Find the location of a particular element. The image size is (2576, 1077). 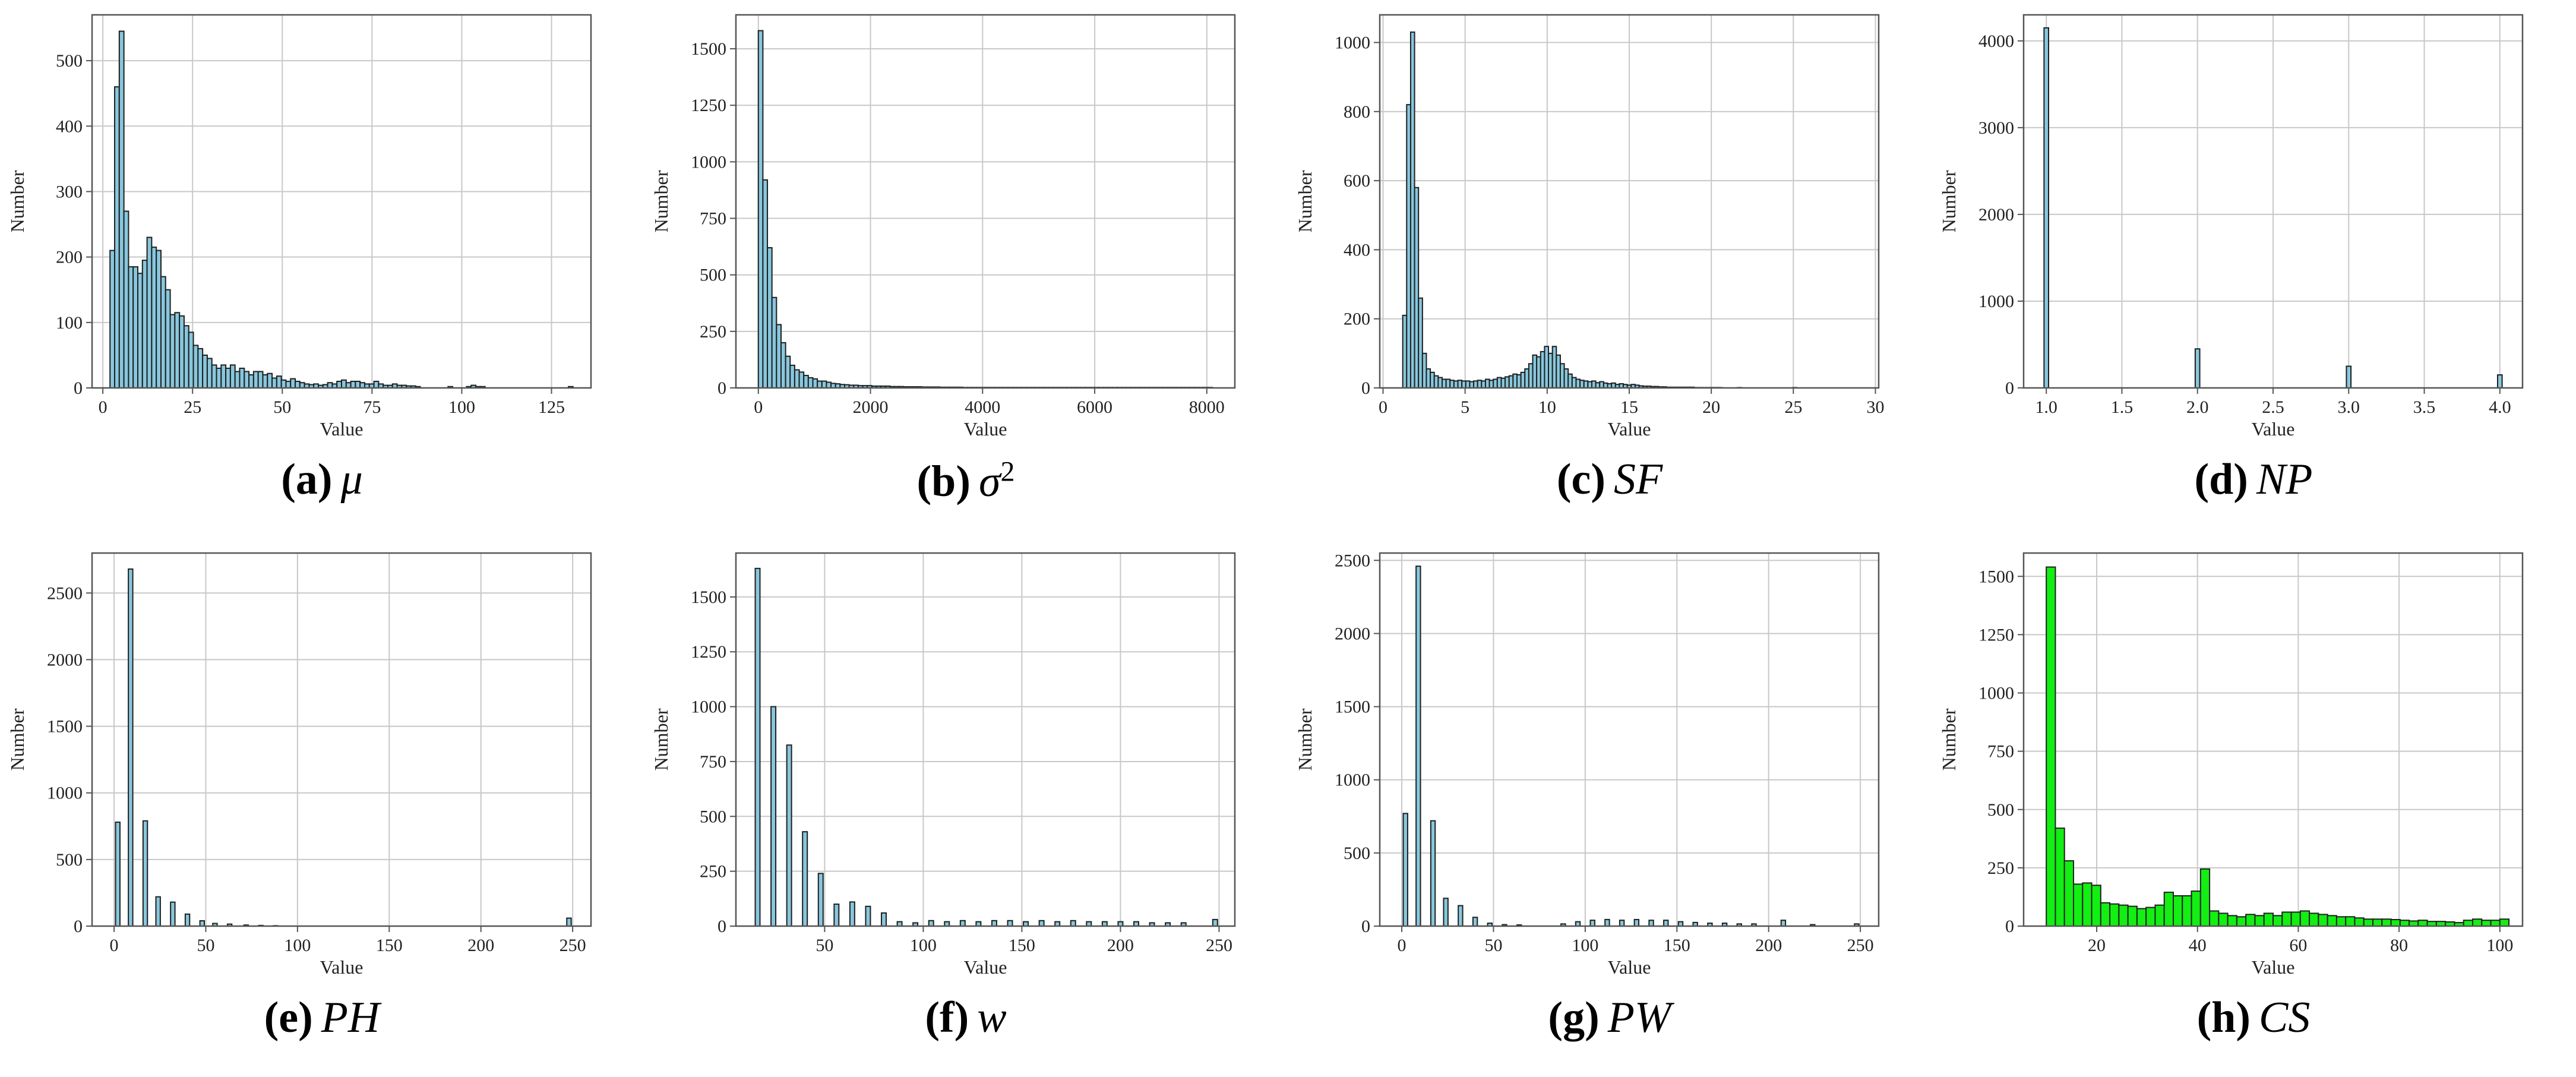

caption-label: (f) is located at coordinates (947, 1017).